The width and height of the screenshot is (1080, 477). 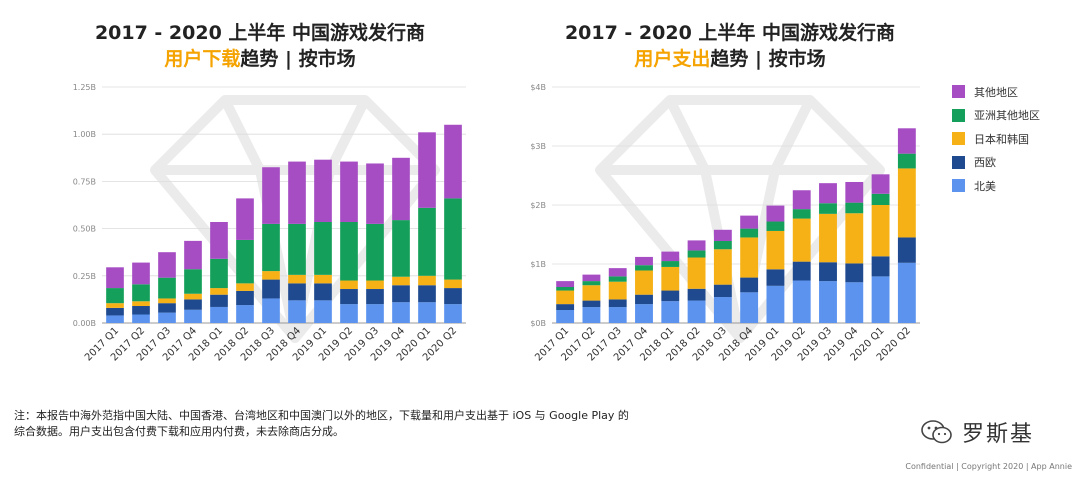 What do you see at coordinates (538, 205) in the screenshot?
I see `y-tick-label: $2B` at bounding box center [538, 205].